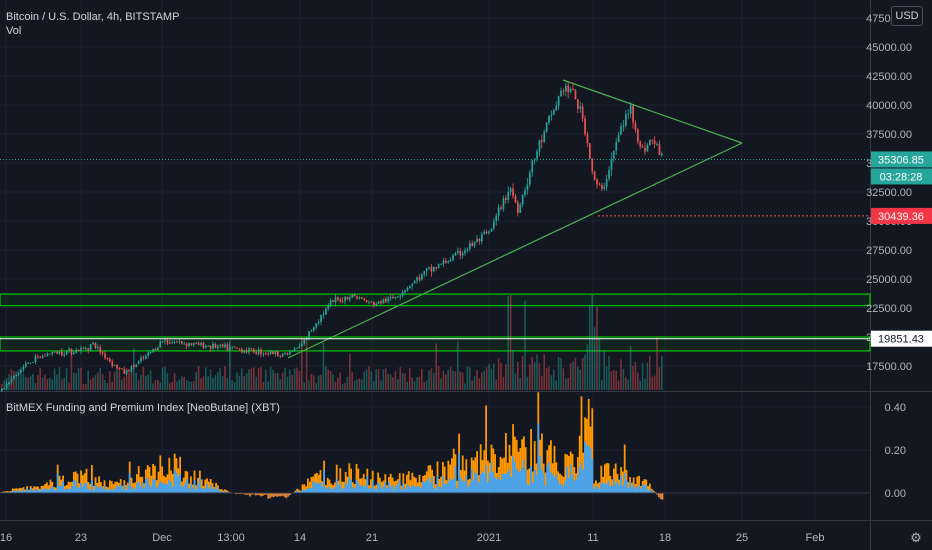  What do you see at coordinates (889, 280) in the screenshot?
I see `price-tick-label: 25000.00` at bounding box center [889, 280].